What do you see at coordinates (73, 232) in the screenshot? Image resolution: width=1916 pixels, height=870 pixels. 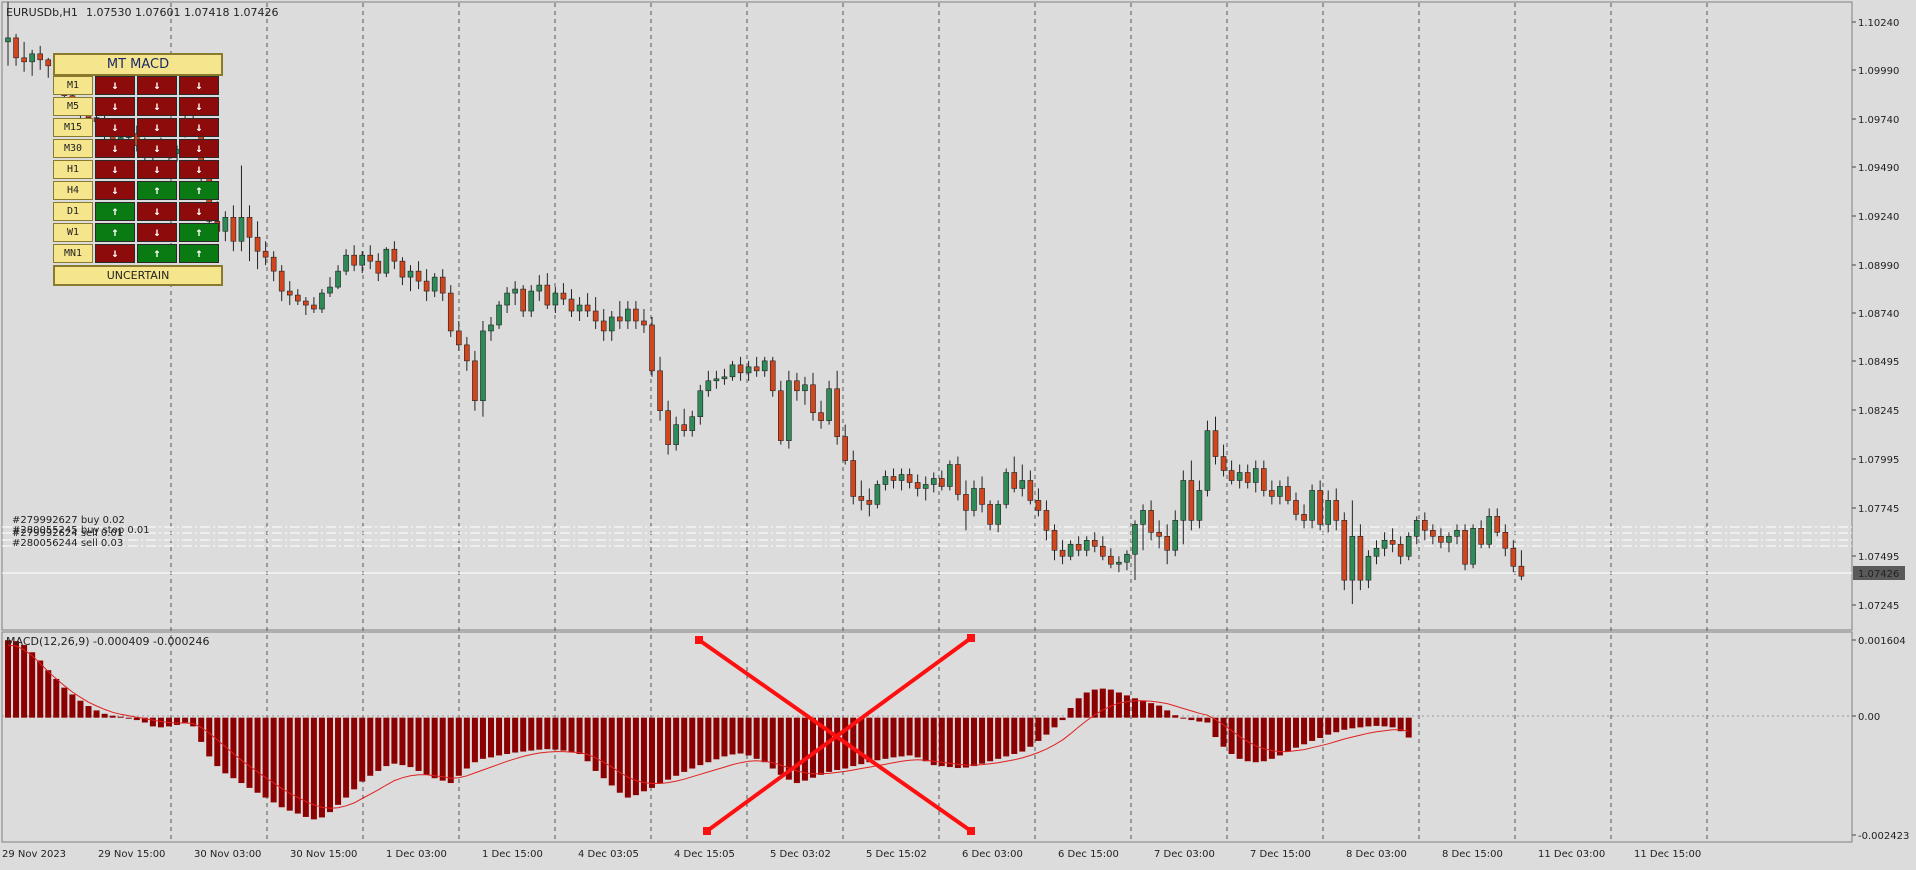 I see `timeframe-label: W1` at bounding box center [73, 232].